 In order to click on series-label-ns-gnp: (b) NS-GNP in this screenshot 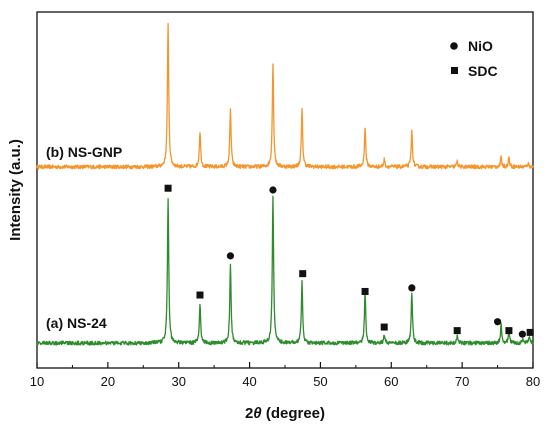, I will do `click(84, 152)`.